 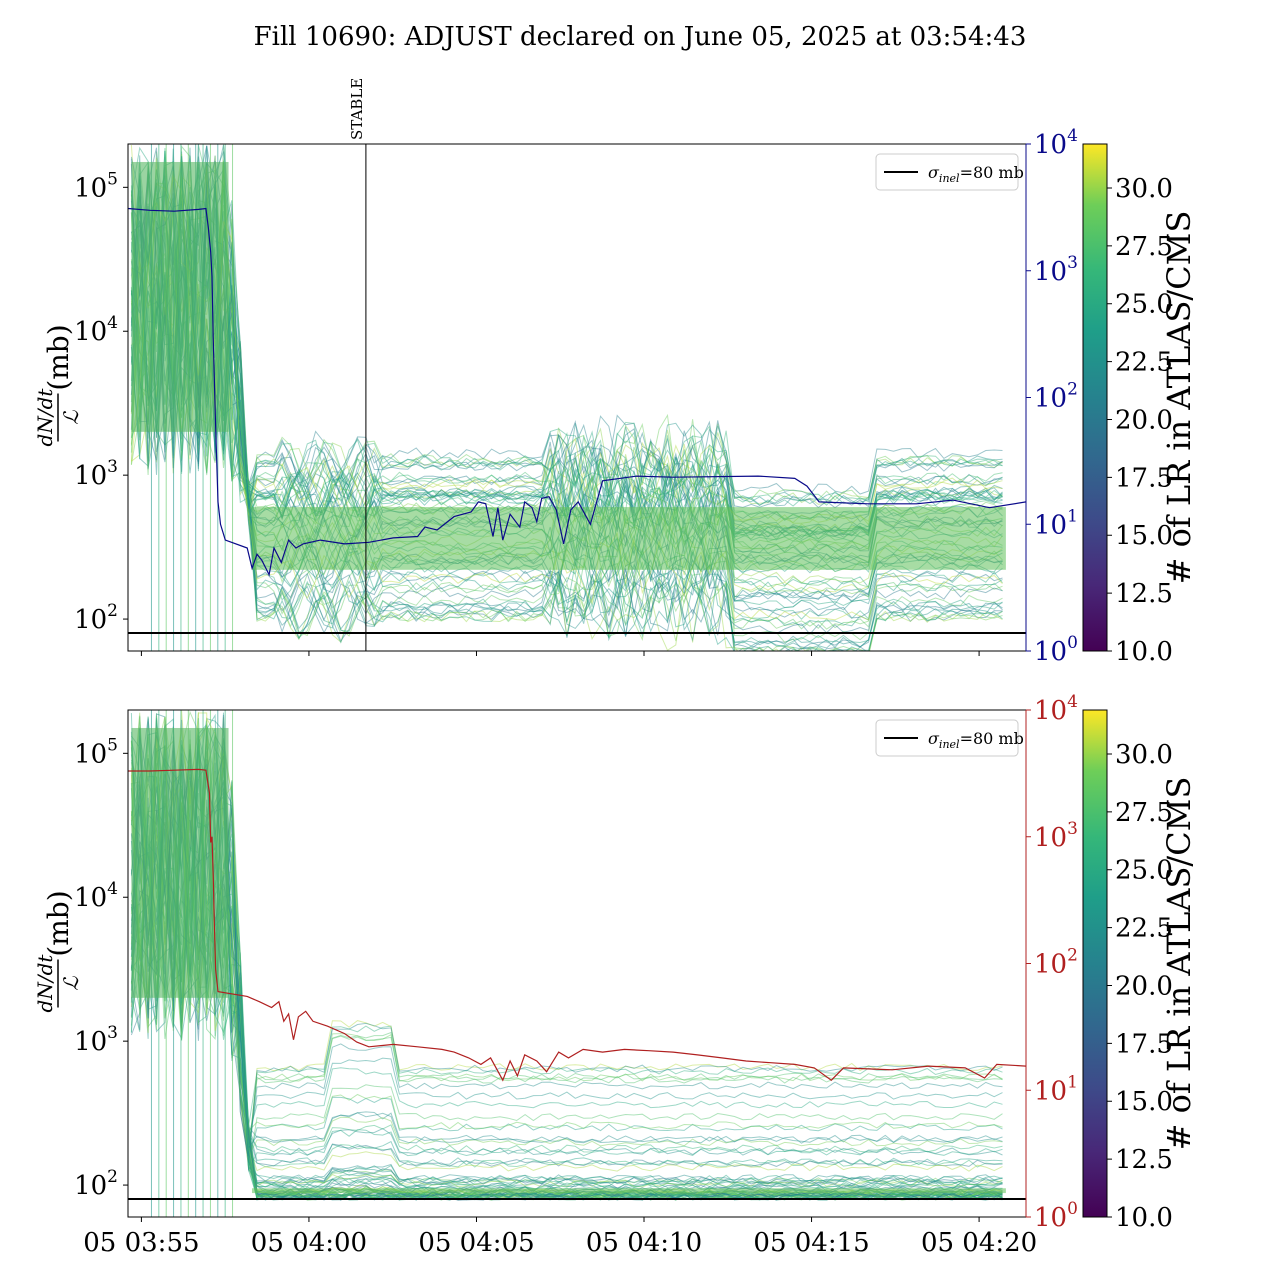 What do you see at coordinates (357, 364) in the screenshot?
I see `stable-marker: STABLE` at bounding box center [357, 364].